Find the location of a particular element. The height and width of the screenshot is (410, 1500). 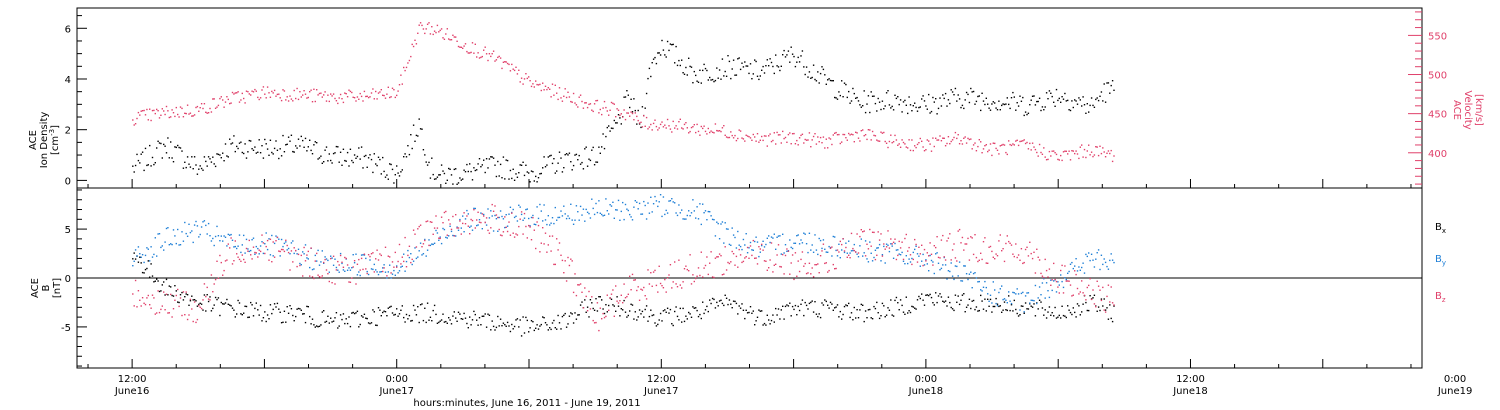

top-left-ylabel-unit: [cm-3] is located at coordinates (54, 140).